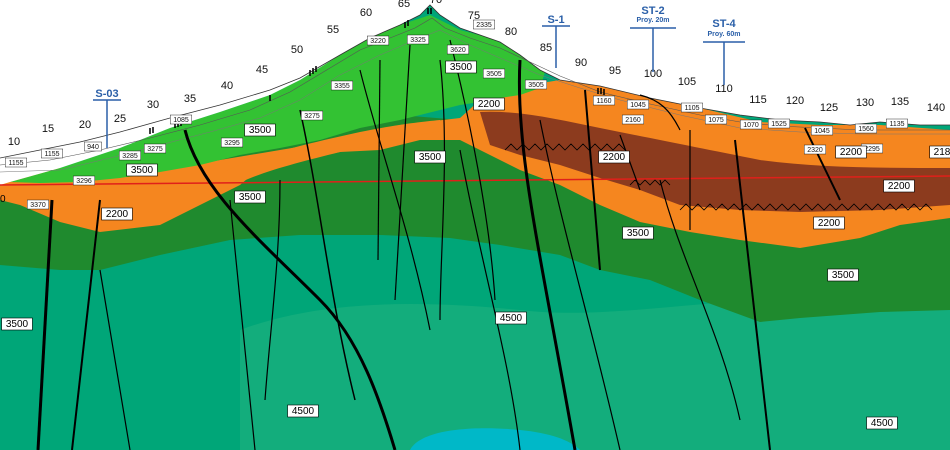 Image resolution: width=950 pixels, height=450 pixels. What do you see at coordinates (190, 99) in the screenshot?
I see `chainage-label: 35` at bounding box center [190, 99].